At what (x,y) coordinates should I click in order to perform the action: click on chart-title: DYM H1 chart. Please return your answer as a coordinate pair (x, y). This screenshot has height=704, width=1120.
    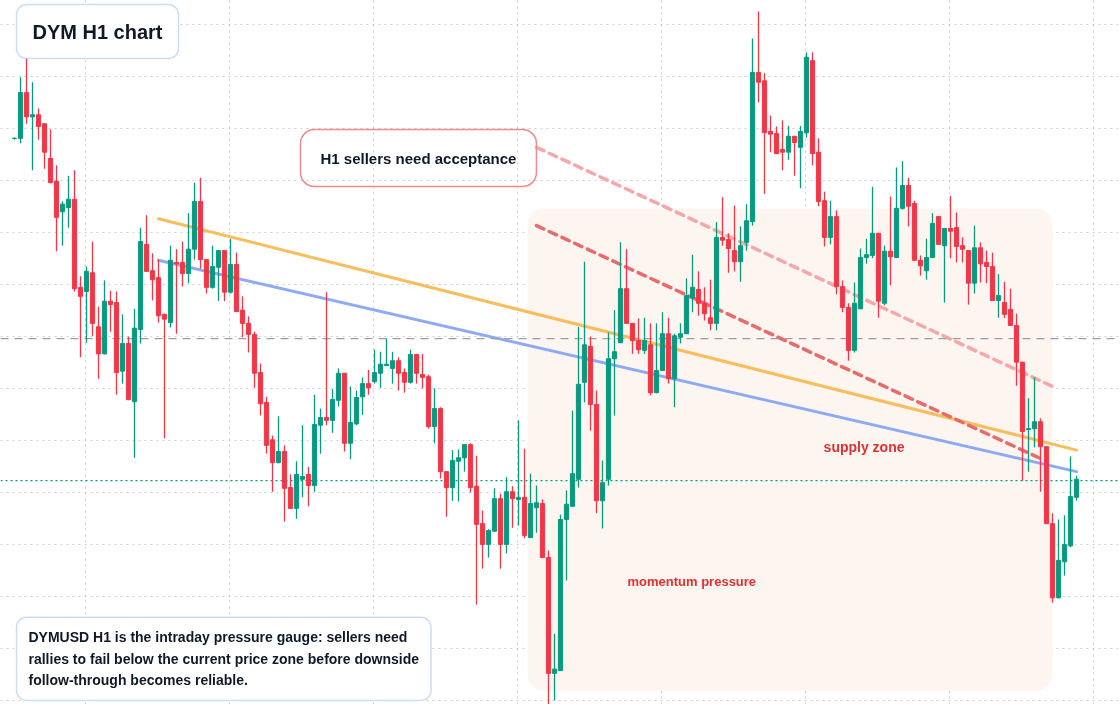
    Looking at the image, I should click on (97, 31).